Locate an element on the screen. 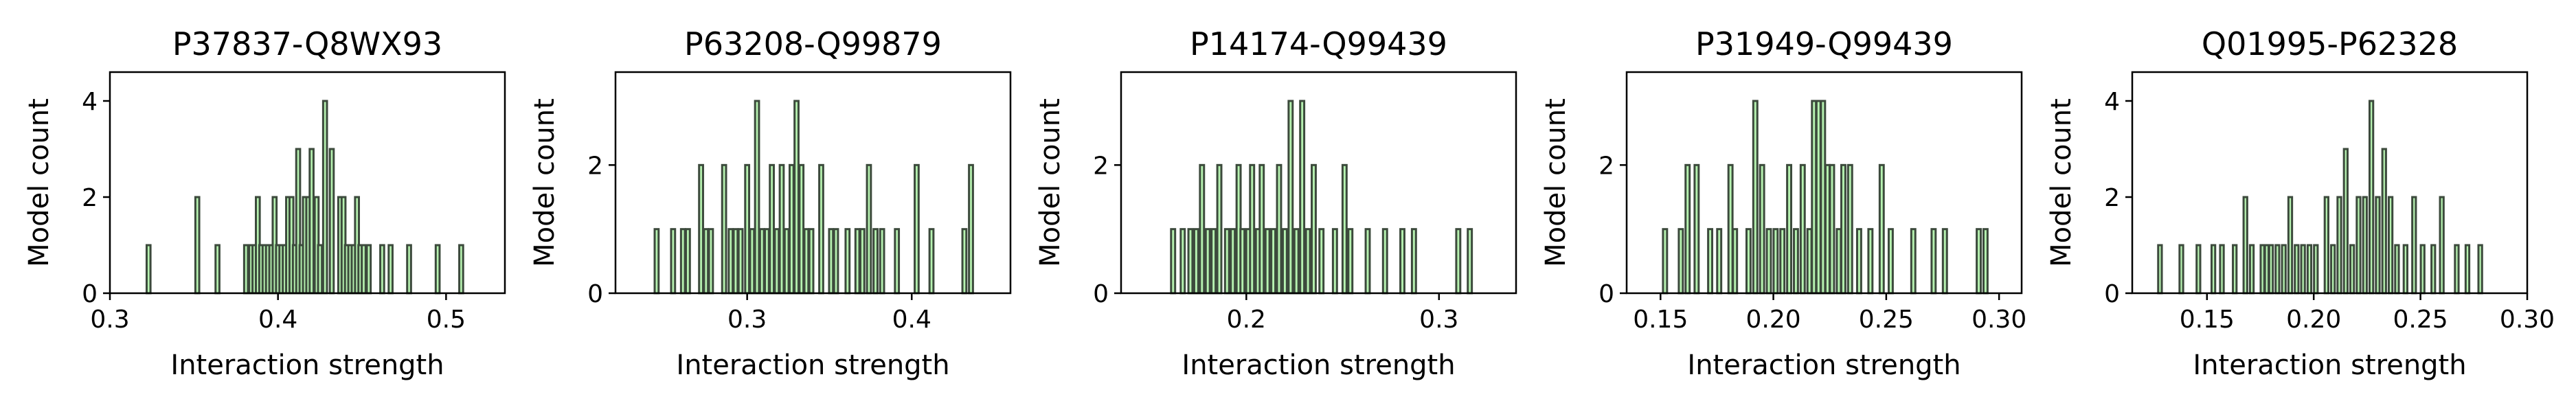  x-tick-label: 0.3 is located at coordinates (109, 320).